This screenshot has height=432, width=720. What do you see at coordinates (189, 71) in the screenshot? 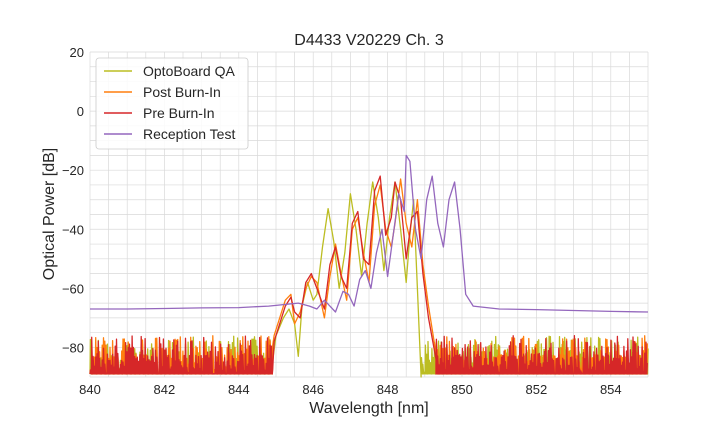
I see `legend-label: OptoBoard QA` at bounding box center [189, 71].